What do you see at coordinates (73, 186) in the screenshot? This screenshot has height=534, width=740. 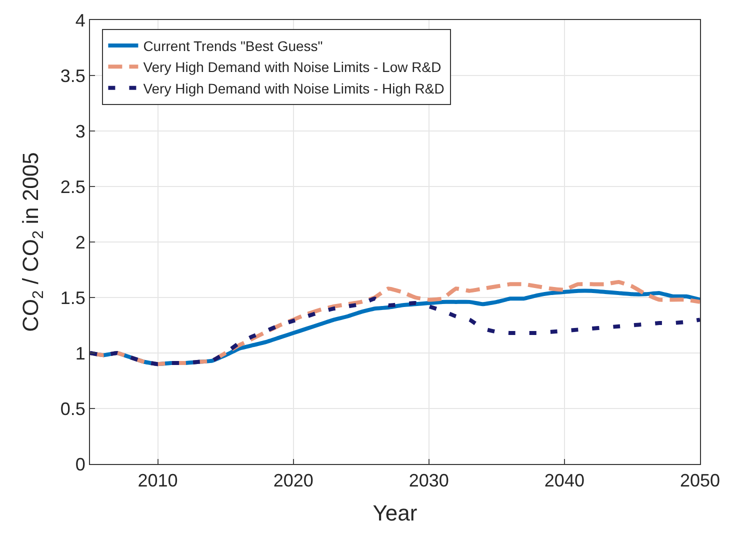 I see `y-tick-label: 2.5` at bounding box center [73, 186].